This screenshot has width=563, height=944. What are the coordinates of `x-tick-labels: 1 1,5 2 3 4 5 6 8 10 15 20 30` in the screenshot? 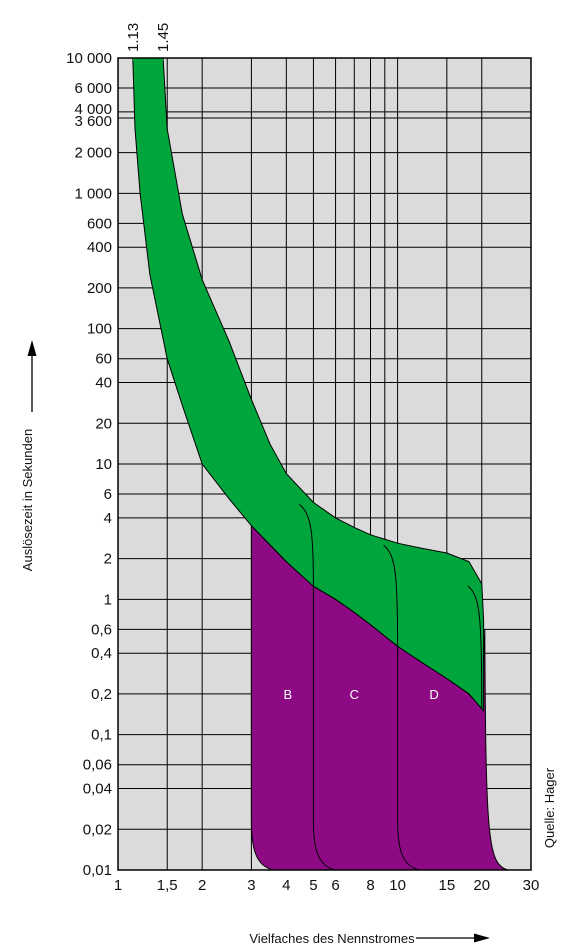 It's located at (327, 885).